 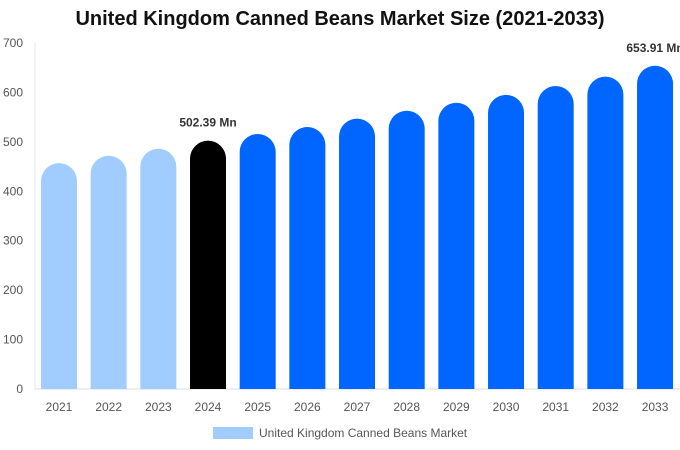 What do you see at coordinates (233, 433) in the screenshot?
I see `legend-swatch` at bounding box center [233, 433].